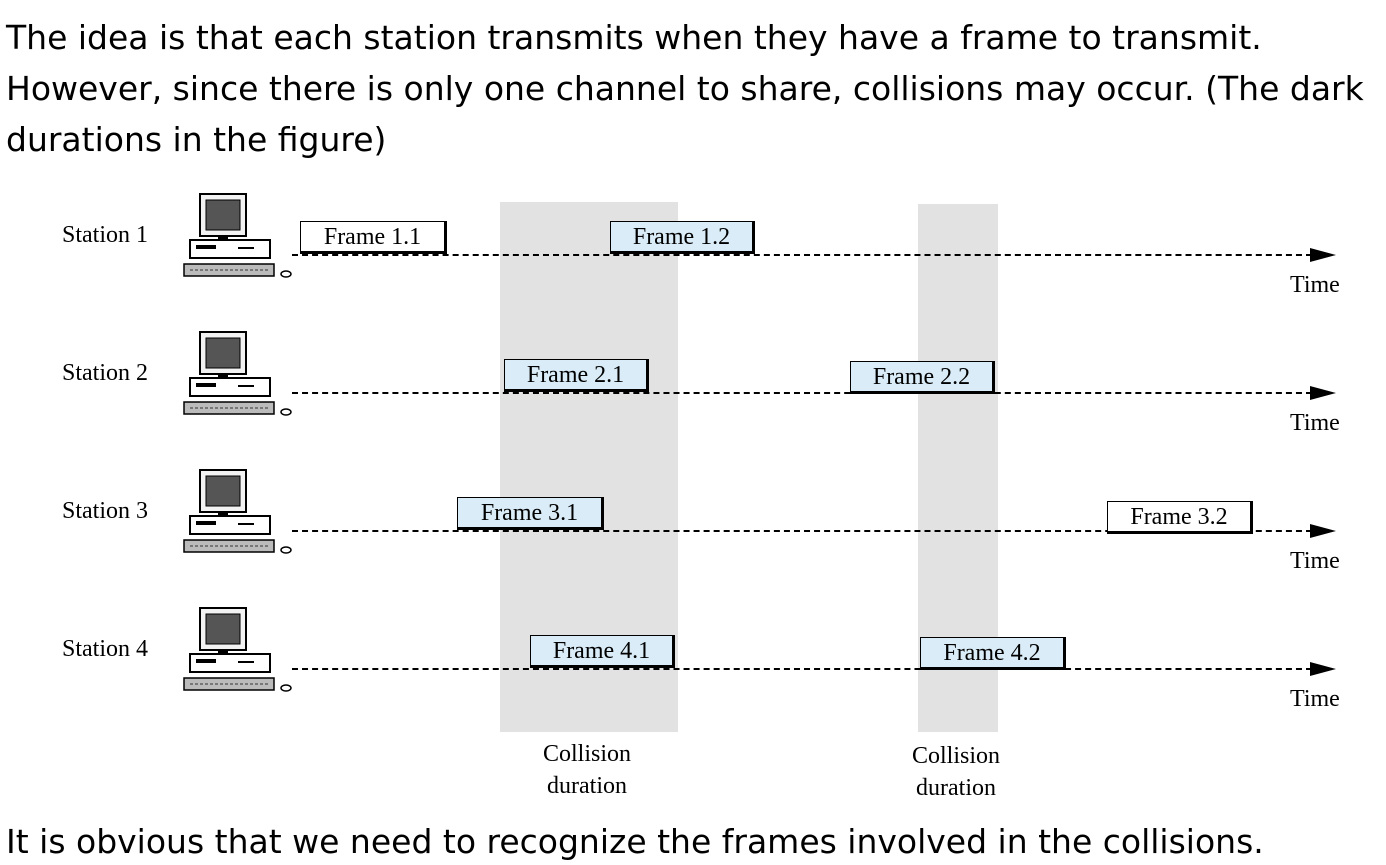  What do you see at coordinates (530, 513) in the screenshot?
I see `frame-3-1: Frame 3.1` at bounding box center [530, 513].